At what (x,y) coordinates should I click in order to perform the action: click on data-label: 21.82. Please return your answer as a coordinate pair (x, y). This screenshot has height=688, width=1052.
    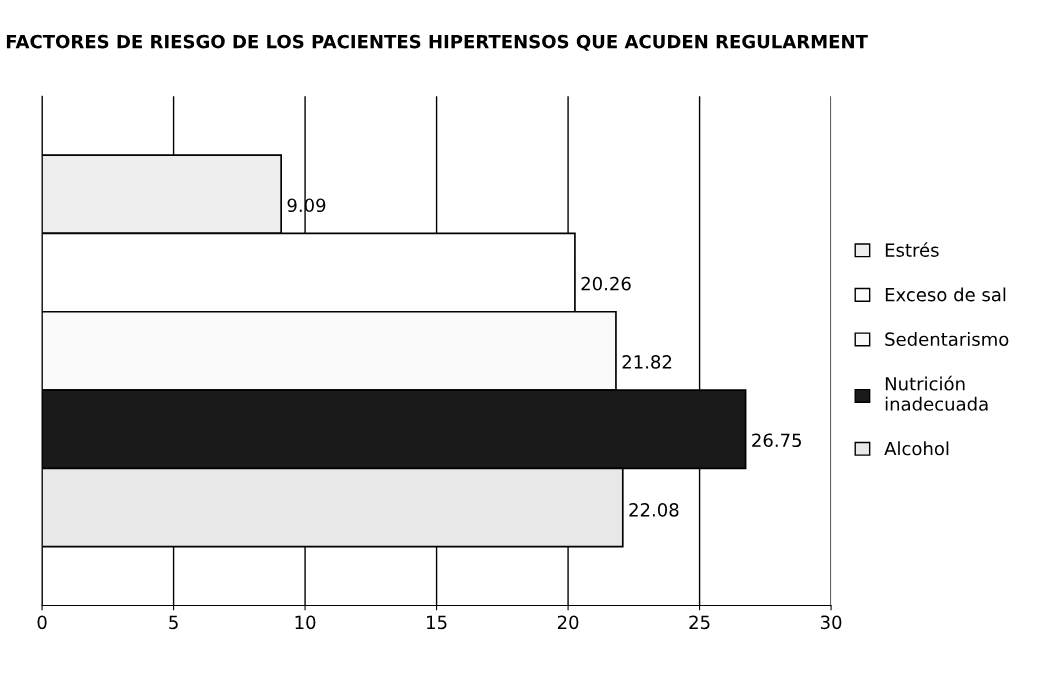
    Looking at the image, I should click on (647, 362).